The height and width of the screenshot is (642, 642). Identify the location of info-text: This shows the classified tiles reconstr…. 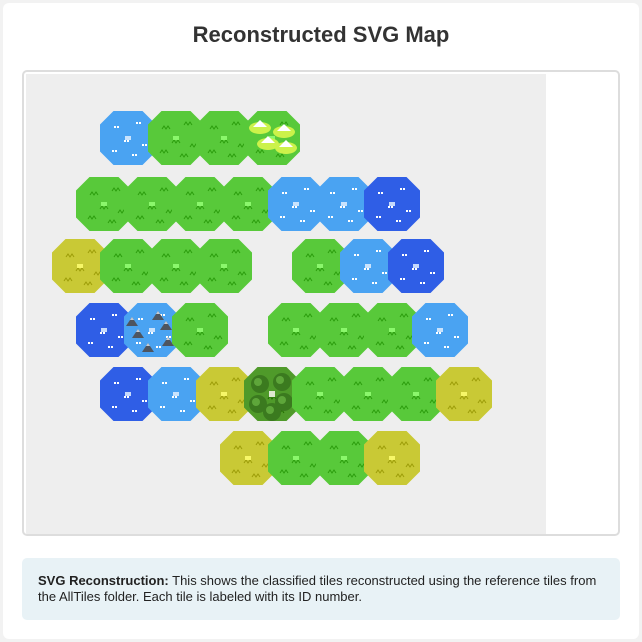
(317, 588).